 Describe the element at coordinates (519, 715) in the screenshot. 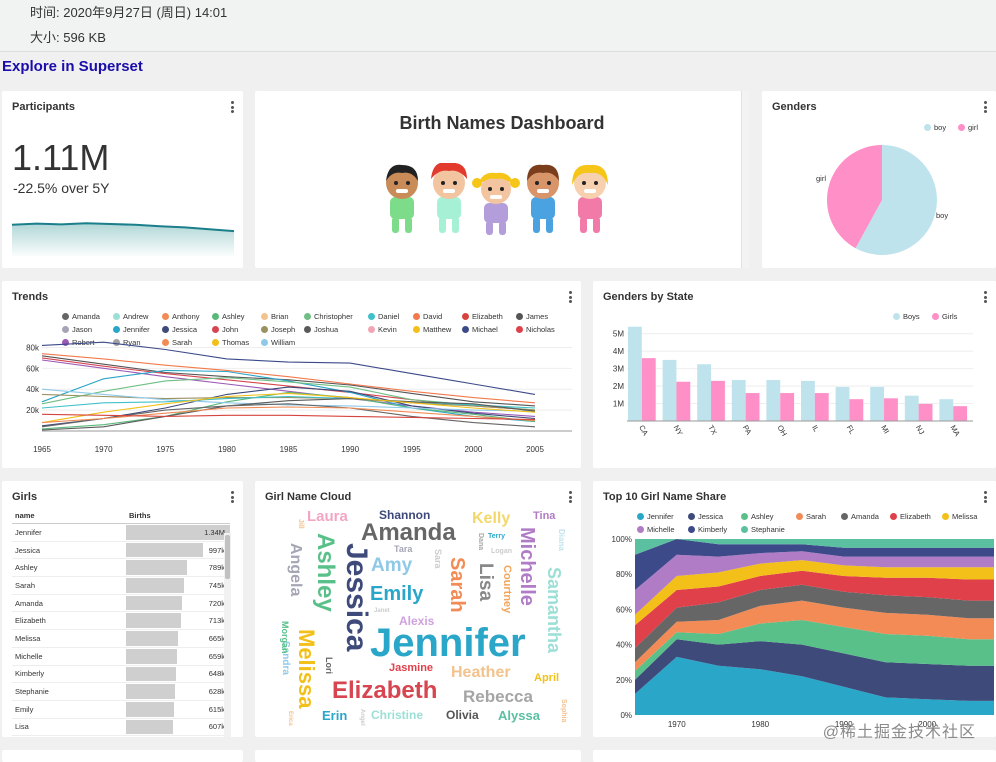

I see `cloud-word: Alyssa` at that location.